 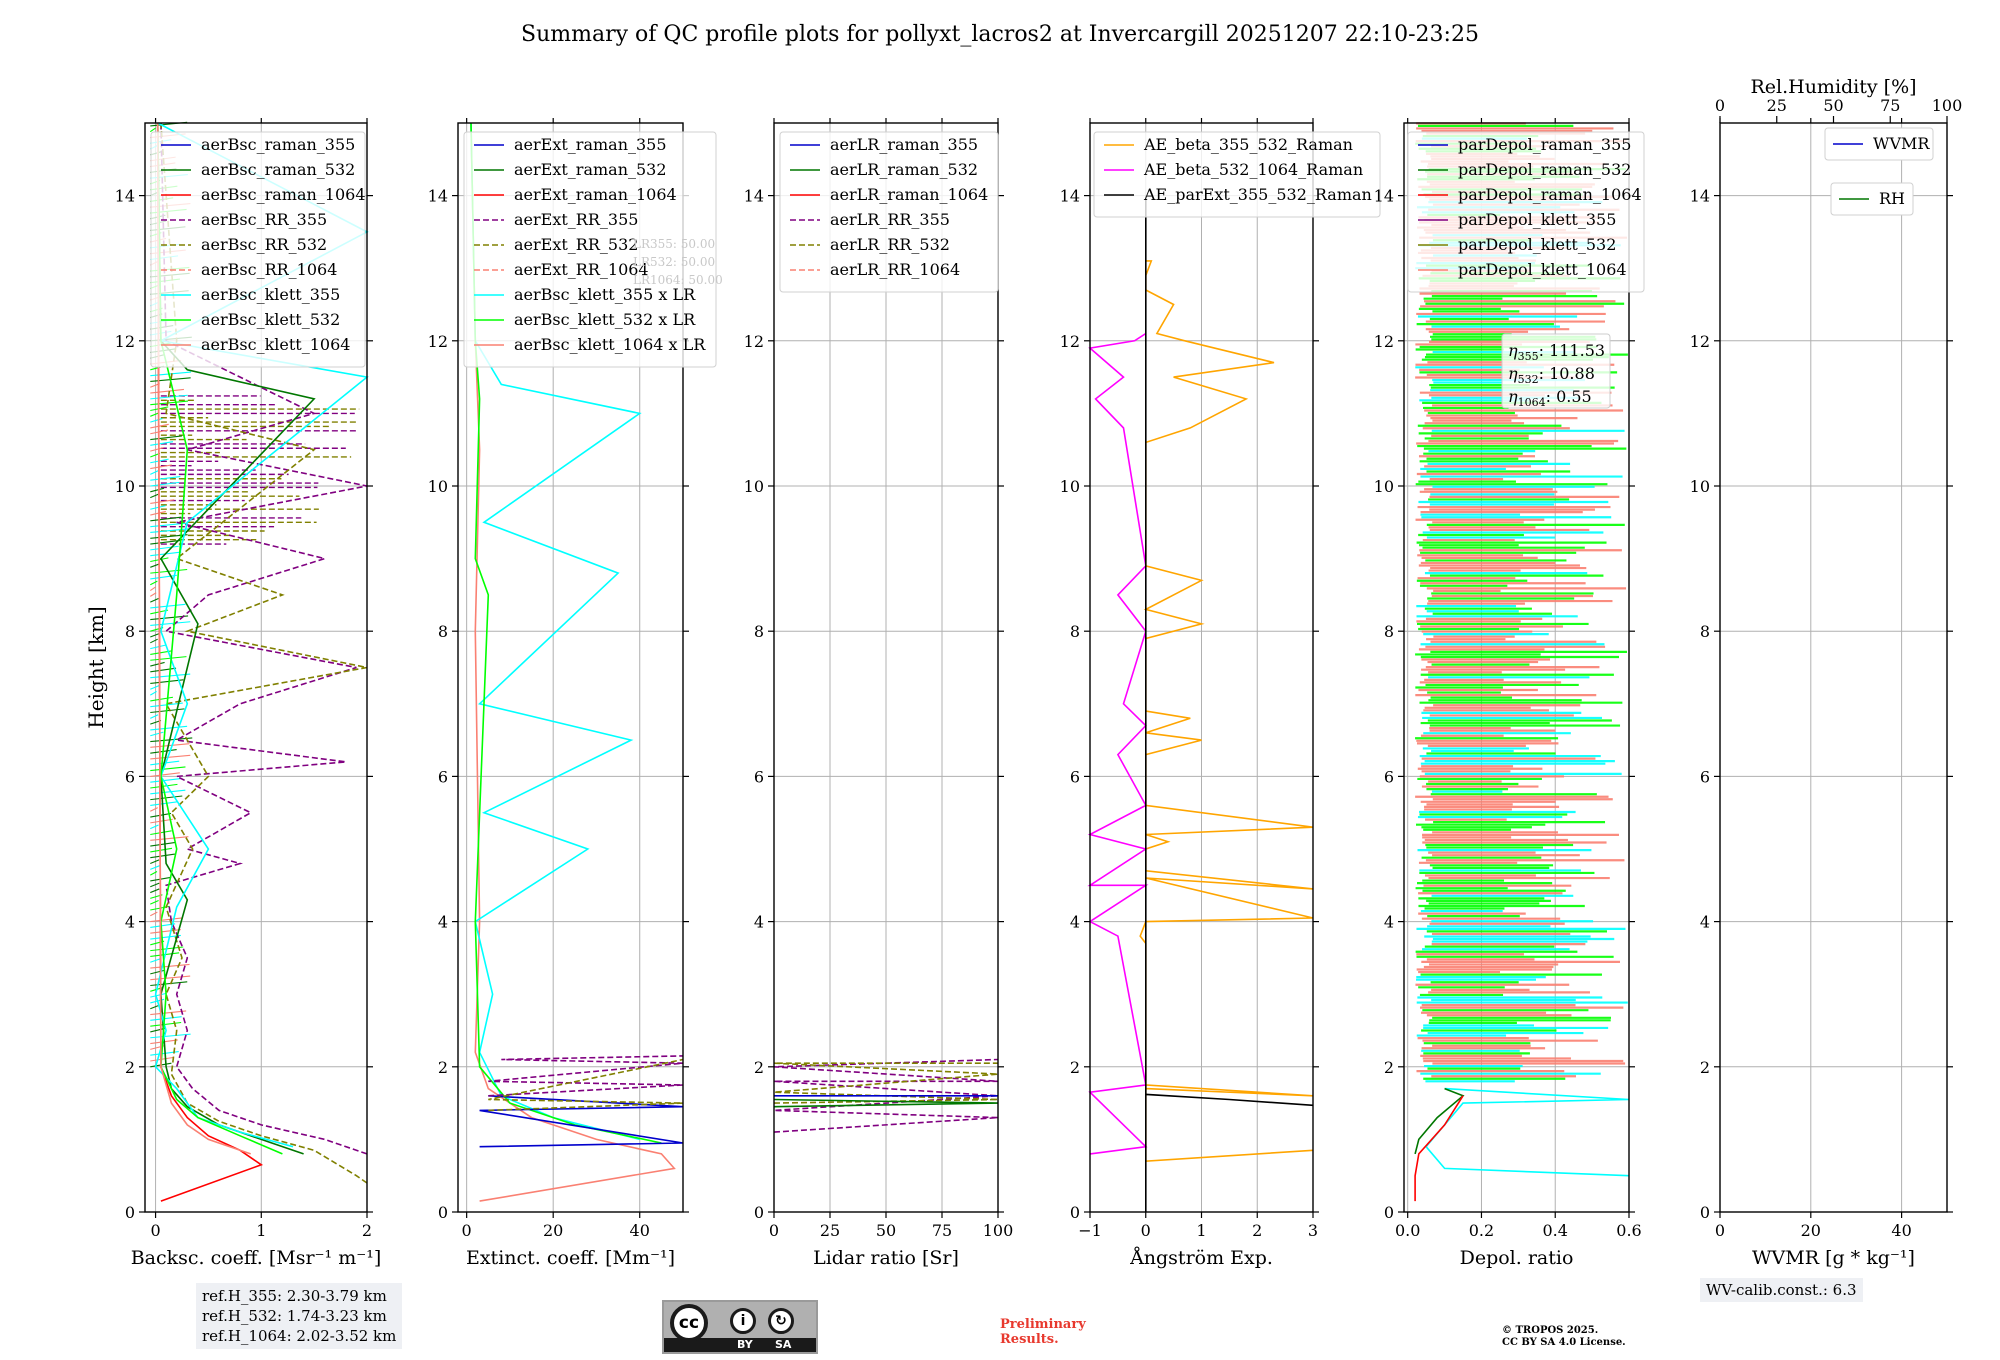 What do you see at coordinates (581, 269) in the screenshot?
I see `legend-entry: aerExt_RR_1064` at bounding box center [581, 269].